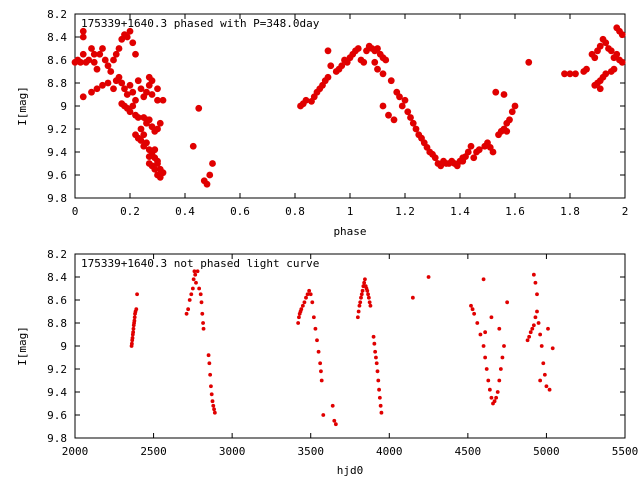 The image size is (640, 484). What do you see at coordinates (75, 211) in the screenshot?
I see `chart0-x-tick-label: 0` at bounding box center [75, 211].